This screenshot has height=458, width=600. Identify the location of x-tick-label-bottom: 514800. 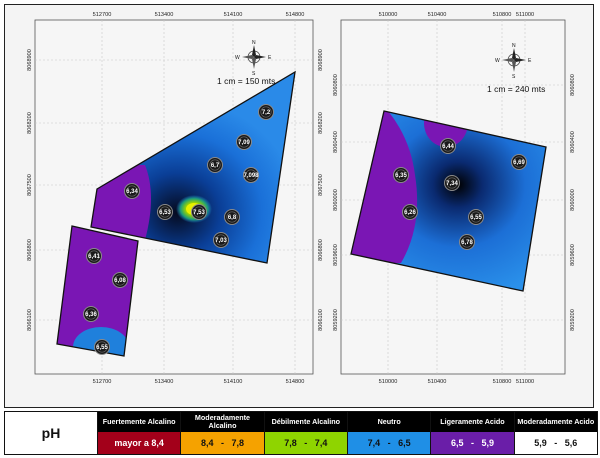
(295, 382).